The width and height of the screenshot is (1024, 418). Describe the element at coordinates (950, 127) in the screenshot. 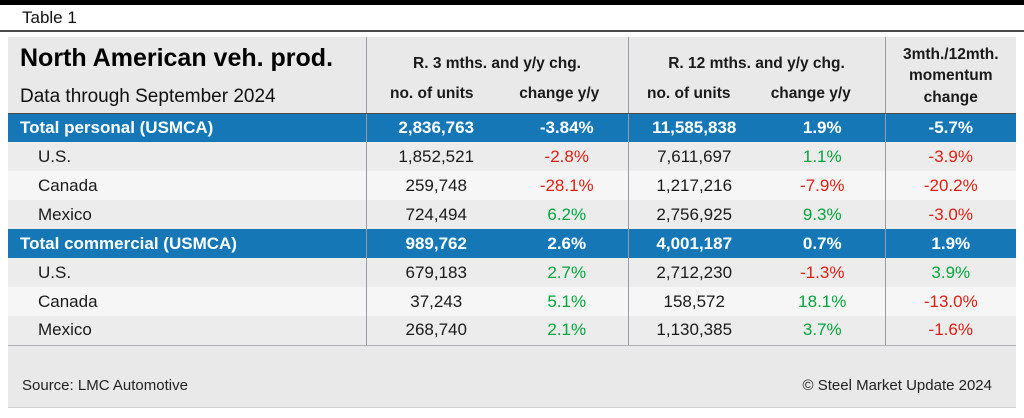

I see `cell-momentum: -5.7%` at that location.